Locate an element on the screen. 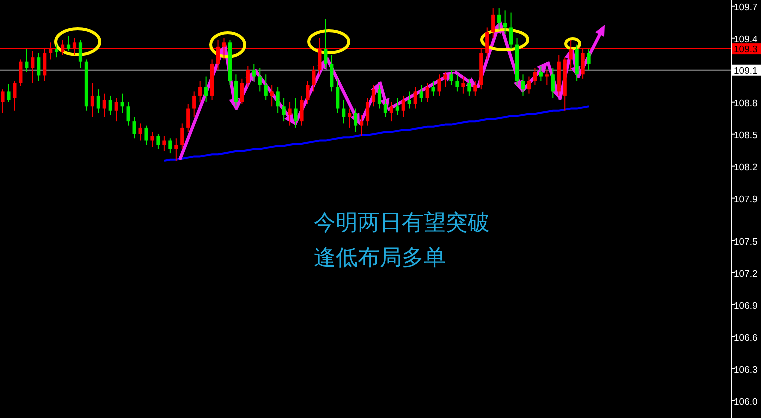  line-series is located at coordinates (377, 134).